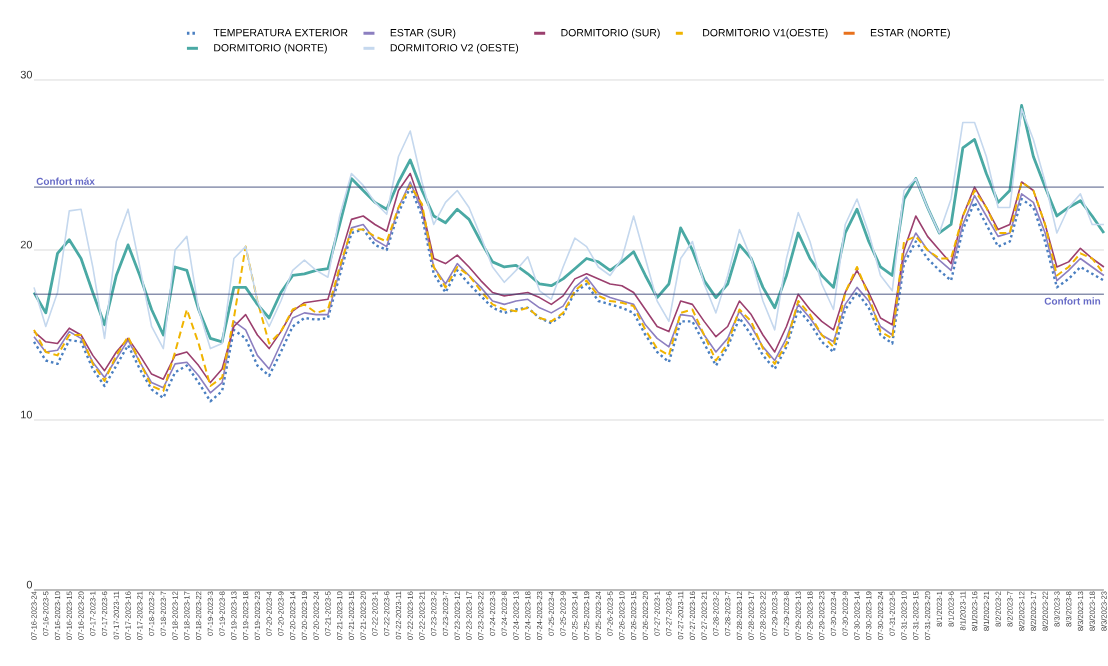 This screenshot has width=1108, height=666. I want to click on y-tick-label: 20, so click(26, 244).